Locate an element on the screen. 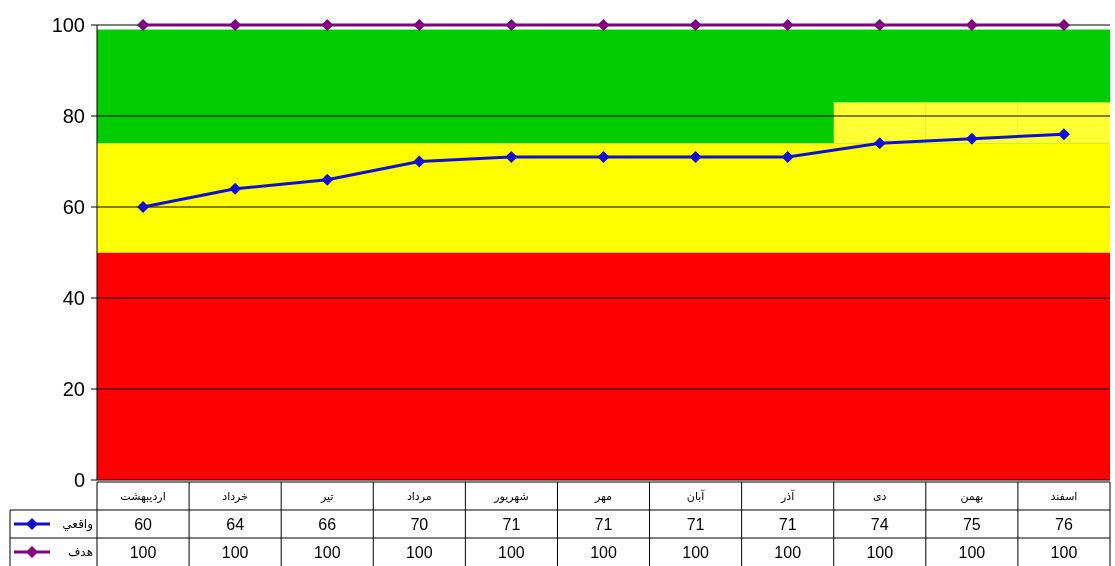 Image resolution: width=1115 pixels, height=566 pixels. x-tick-label: خرداد is located at coordinates (235, 496).